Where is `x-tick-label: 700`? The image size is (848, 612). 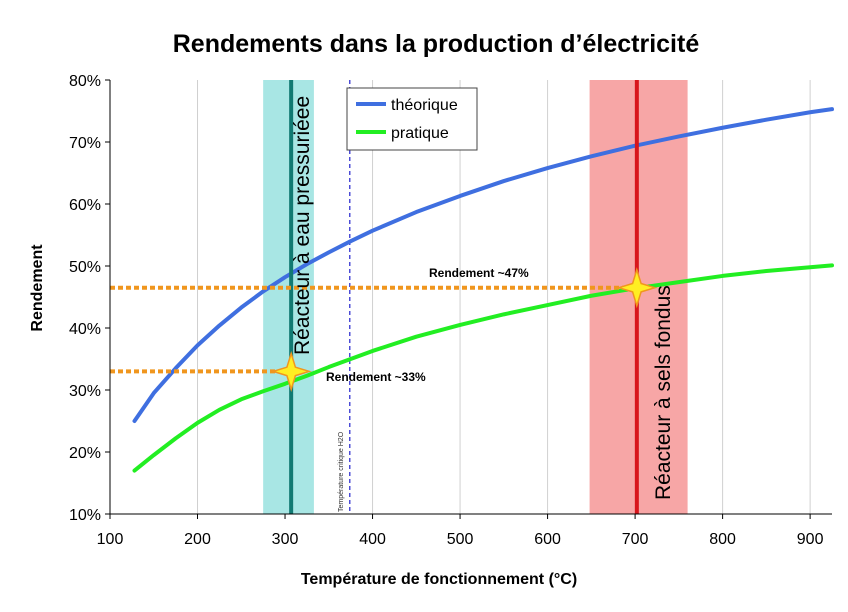 x-tick-label: 700 is located at coordinates (635, 539).